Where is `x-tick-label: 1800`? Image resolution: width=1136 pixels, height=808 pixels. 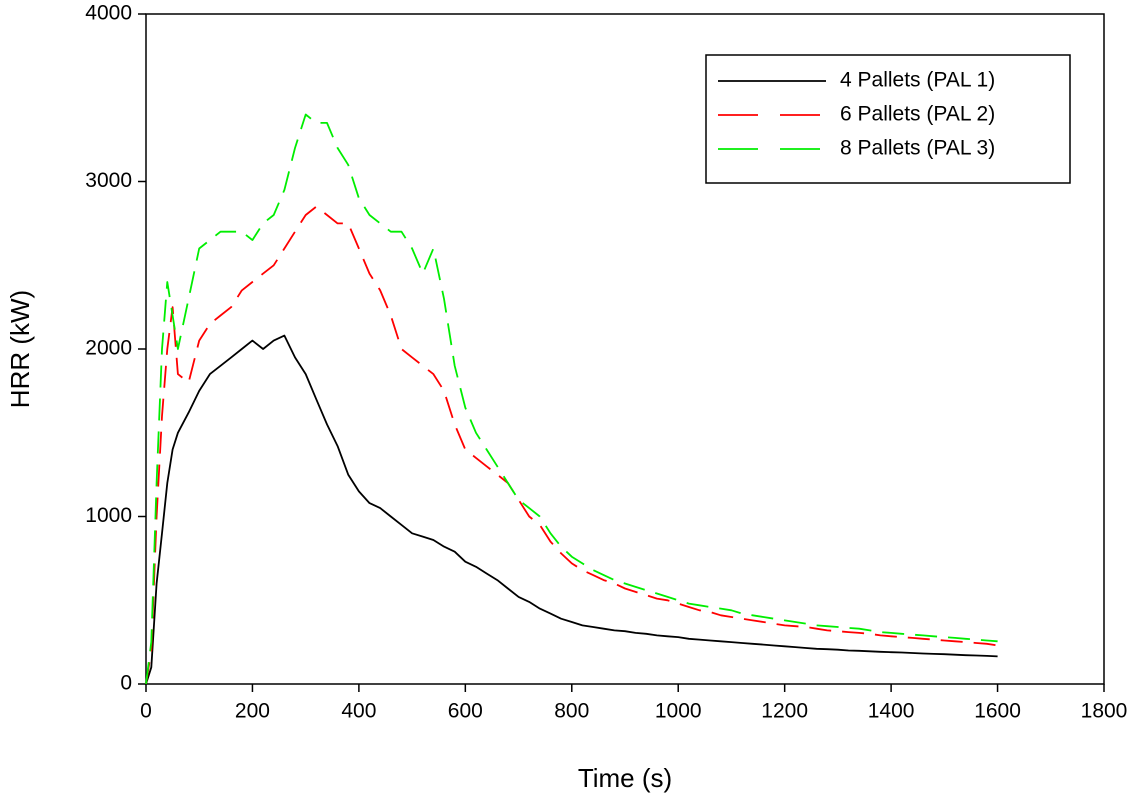 x-tick-label: 1800 is located at coordinates (1104, 711).